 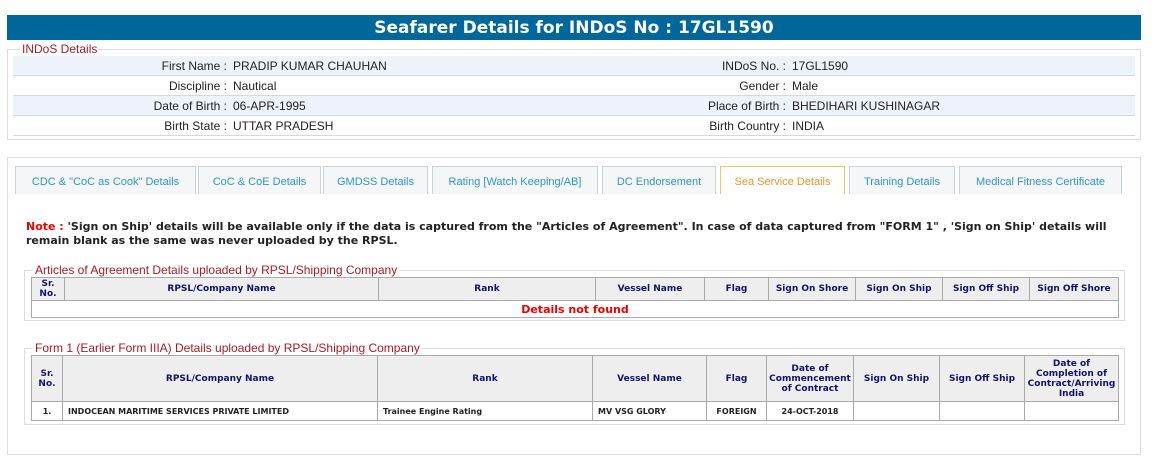 What do you see at coordinates (810, 378) in the screenshot?
I see `column-header: Date of Commencement of Contract` at bounding box center [810, 378].